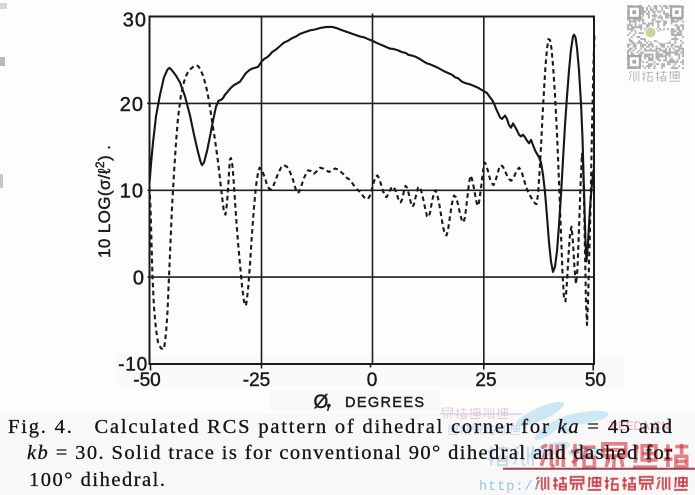 The height and width of the screenshot is (495, 695). What do you see at coordinates (321, 402) in the screenshot?
I see `svg-text: Ø` at bounding box center [321, 402].